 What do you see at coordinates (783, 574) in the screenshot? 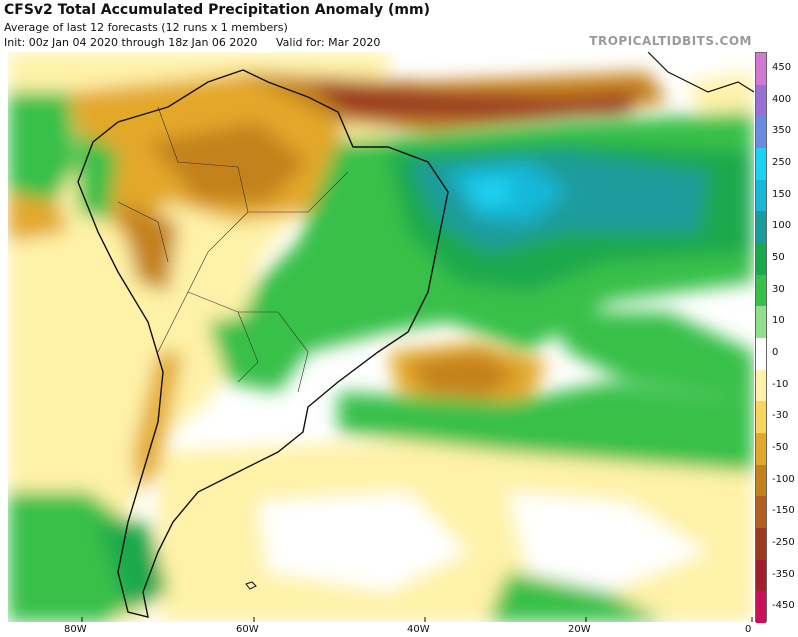
I see `colorbar-label: -350` at bounding box center [783, 574].